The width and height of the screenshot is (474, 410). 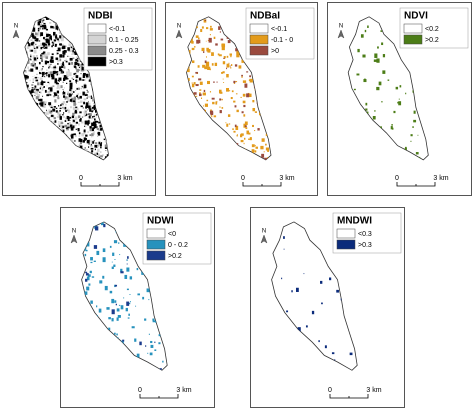 I want to click on legend-label: -0.1 - 0, so click(x=282, y=40).